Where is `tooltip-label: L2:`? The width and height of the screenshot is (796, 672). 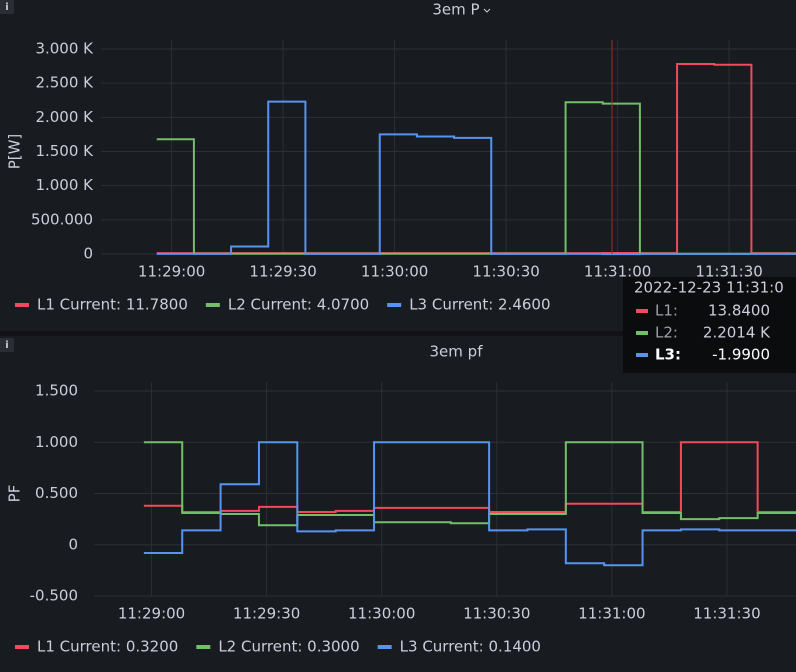 tooltip-label: L2: is located at coordinates (666, 333).